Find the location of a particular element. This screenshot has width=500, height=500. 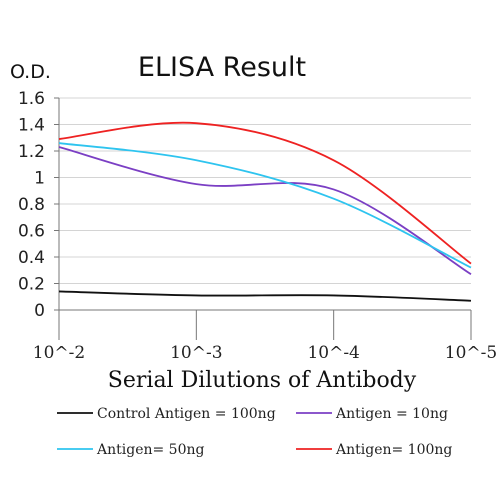

y-tick-label: 0.8 is located at coordinates (31, 205).